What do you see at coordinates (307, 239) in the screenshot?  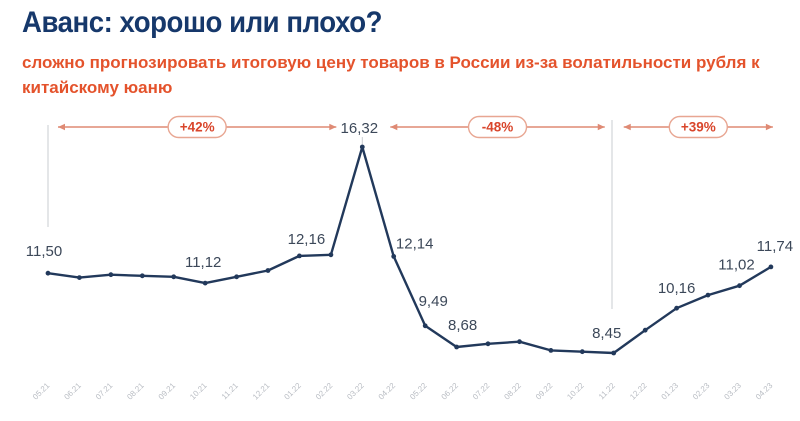 I see `data-point-value: 12,16` at bounding box center [307, 239].